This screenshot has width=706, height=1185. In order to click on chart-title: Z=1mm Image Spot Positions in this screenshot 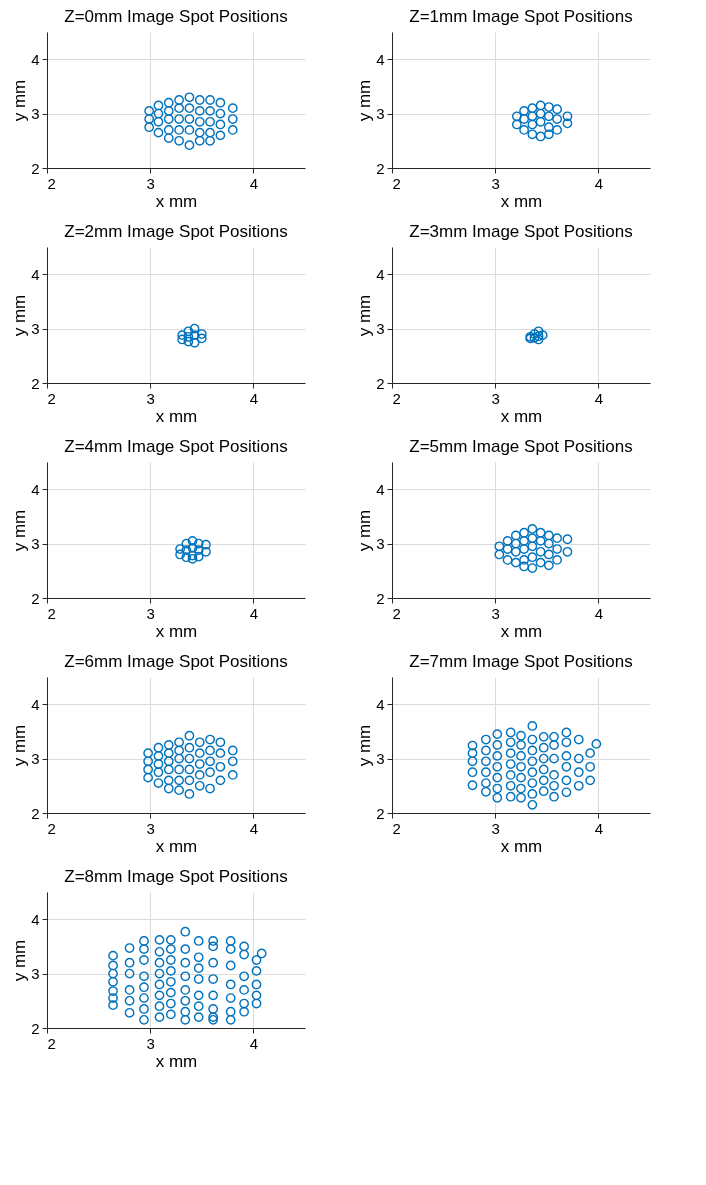, I will do `click(521, 16)`.